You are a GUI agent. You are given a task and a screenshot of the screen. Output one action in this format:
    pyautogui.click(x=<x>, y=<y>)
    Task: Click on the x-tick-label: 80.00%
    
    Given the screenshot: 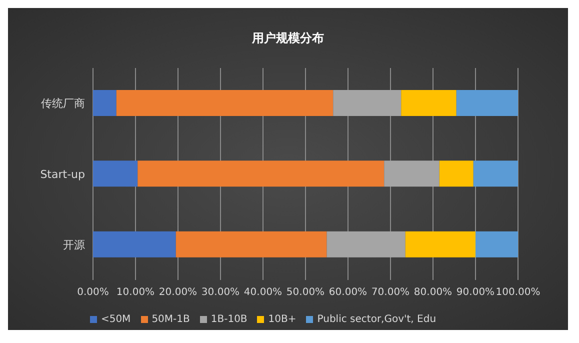 What is the action you would take?
    pyautogui.click(x=433, y=292)
    